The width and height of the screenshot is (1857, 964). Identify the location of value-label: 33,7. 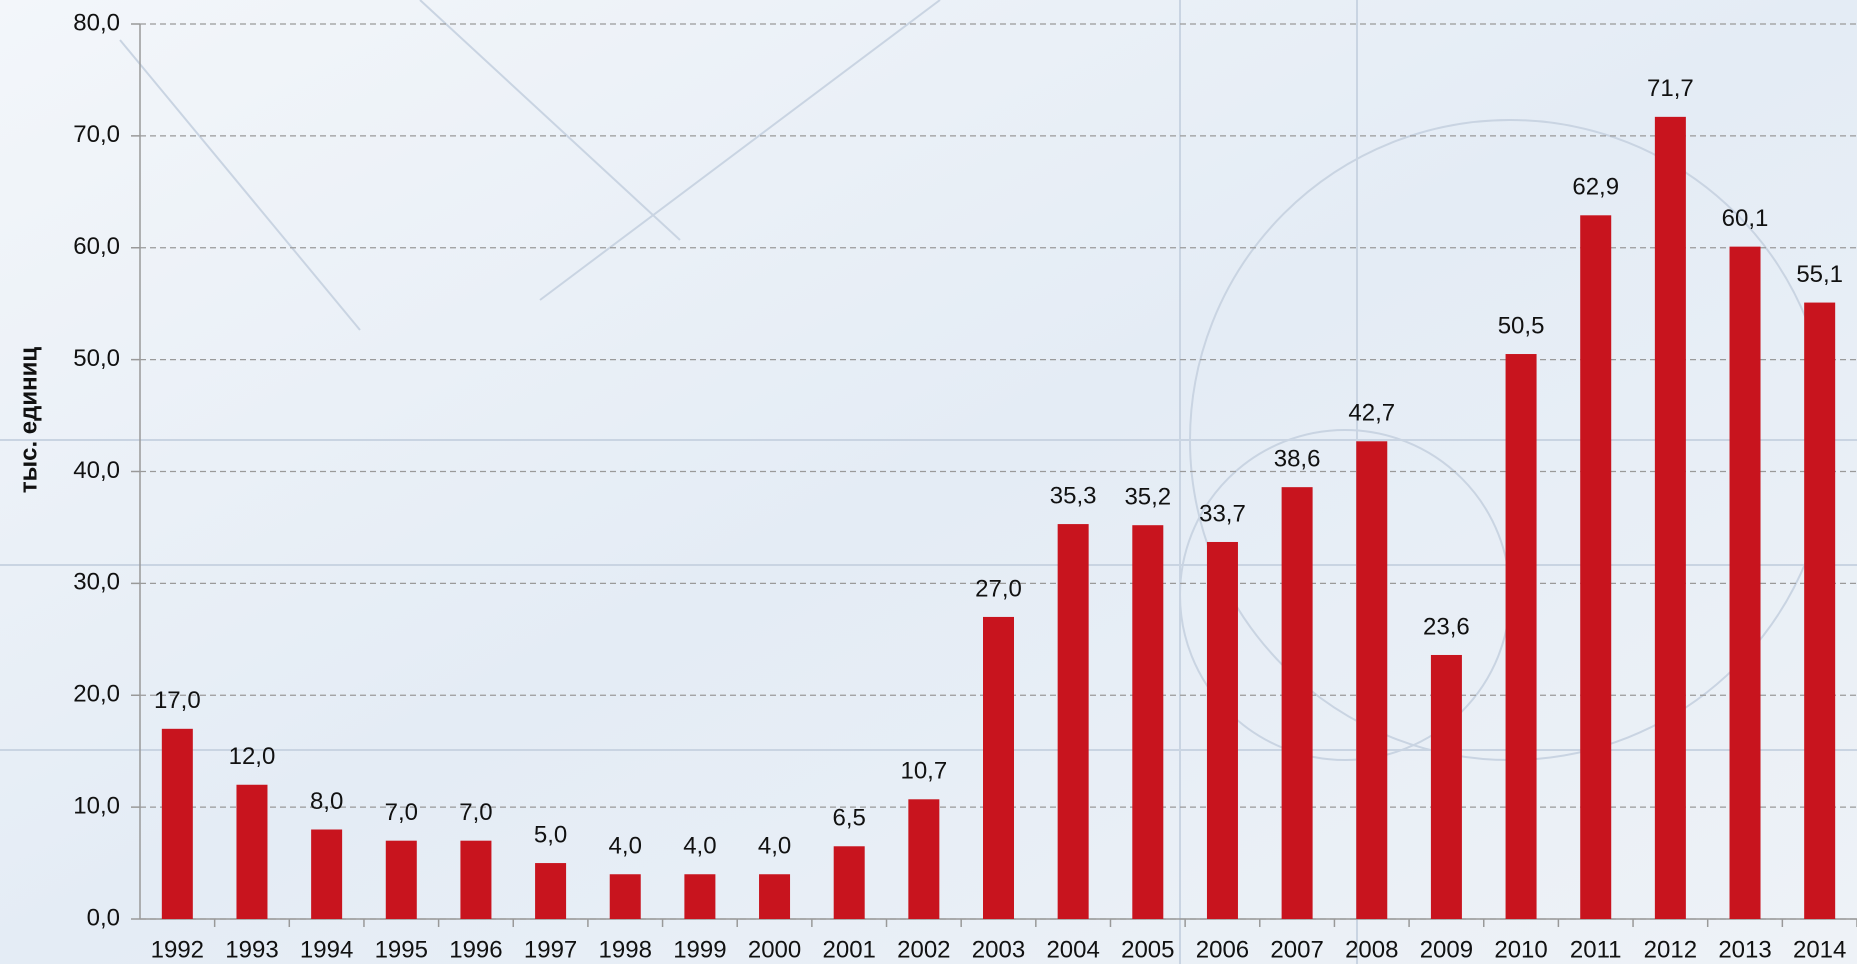
(1222, 513).